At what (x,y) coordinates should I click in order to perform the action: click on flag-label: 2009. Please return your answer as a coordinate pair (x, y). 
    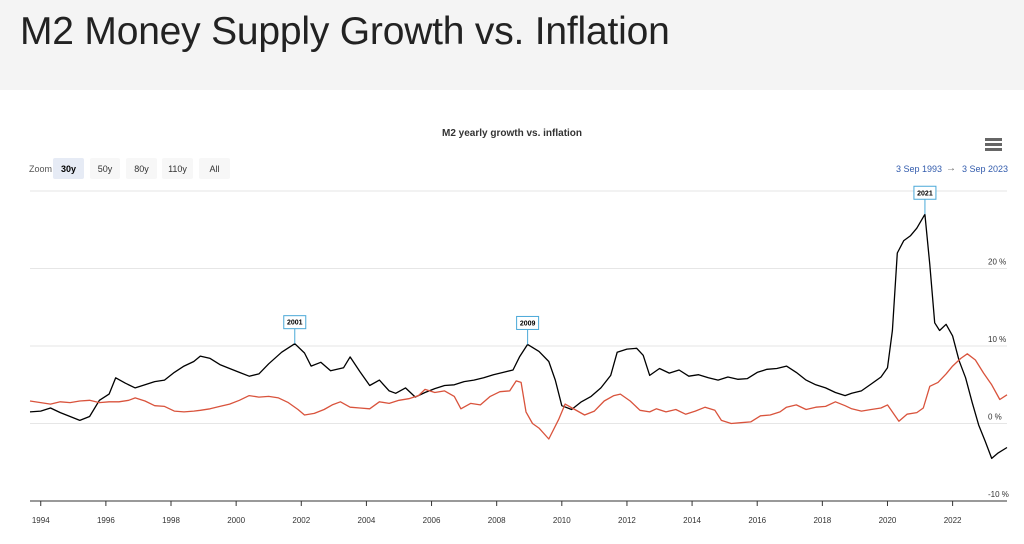
    Looking at the image, I should click on (528, 323).